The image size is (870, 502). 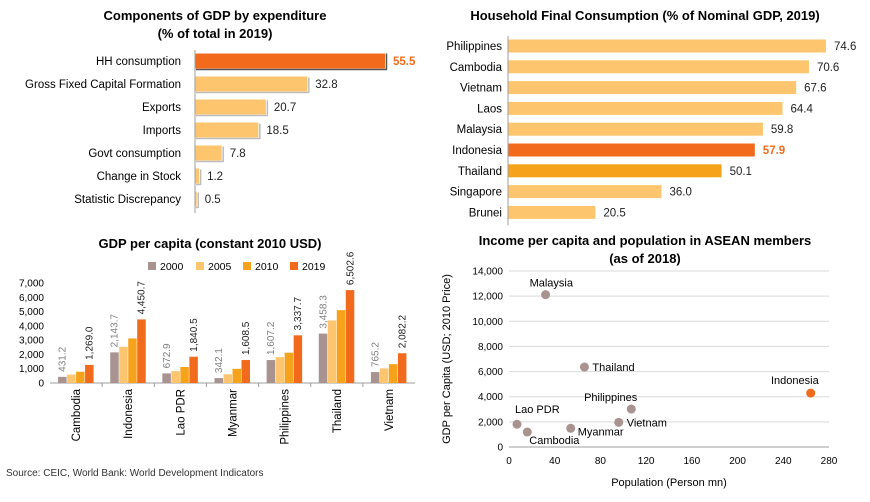 I want to click on y-tick-label: 5,000, so click(x=31, y=312).